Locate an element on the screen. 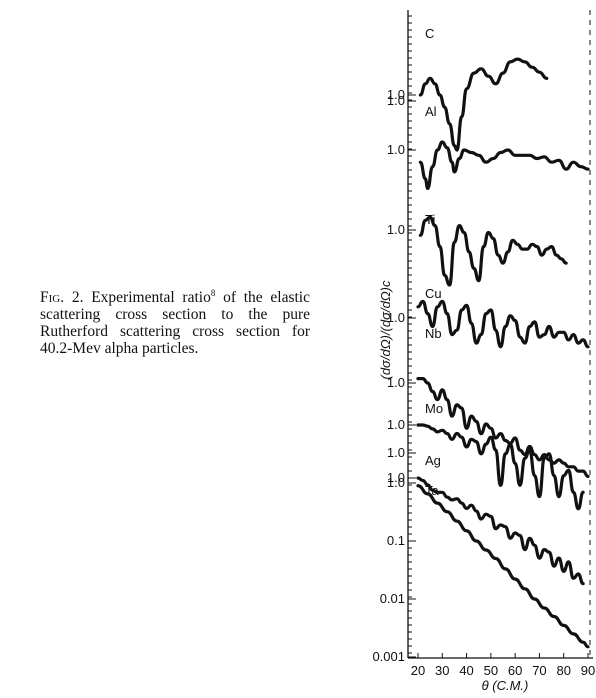 The height and width of the screenshot is (698, 596). series-curve-nb is located at coordinates (503, 427).